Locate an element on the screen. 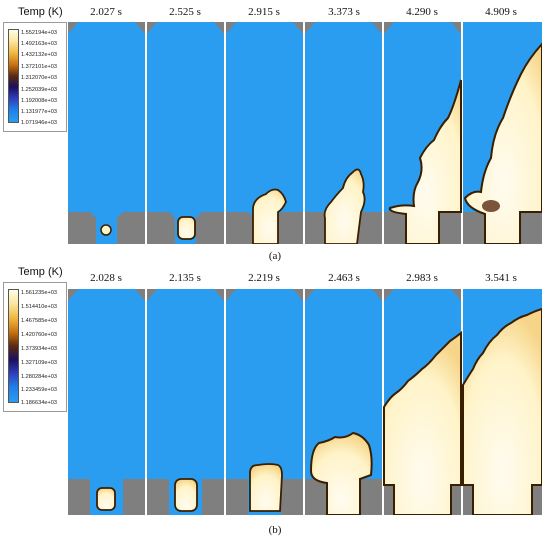  legend-b-value: 1.514410e+03 is located at coordinates (39, 307).